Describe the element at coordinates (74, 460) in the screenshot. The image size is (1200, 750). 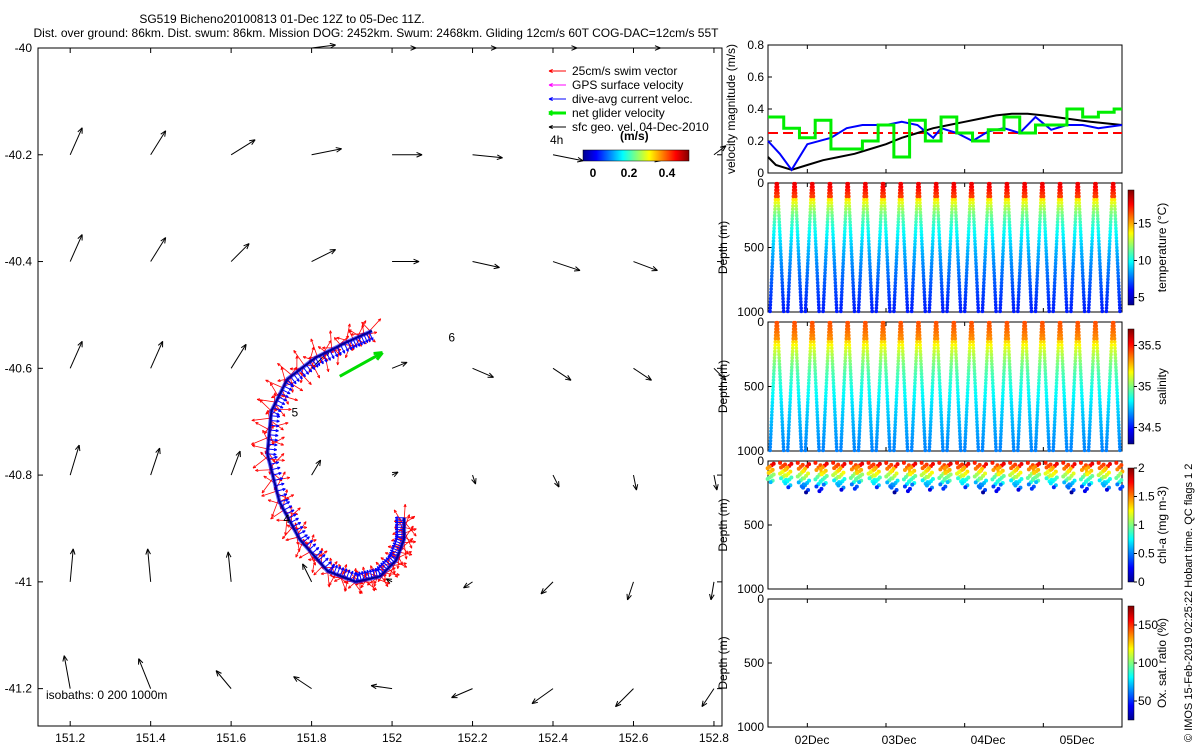
I see `geo-vector` at that location.